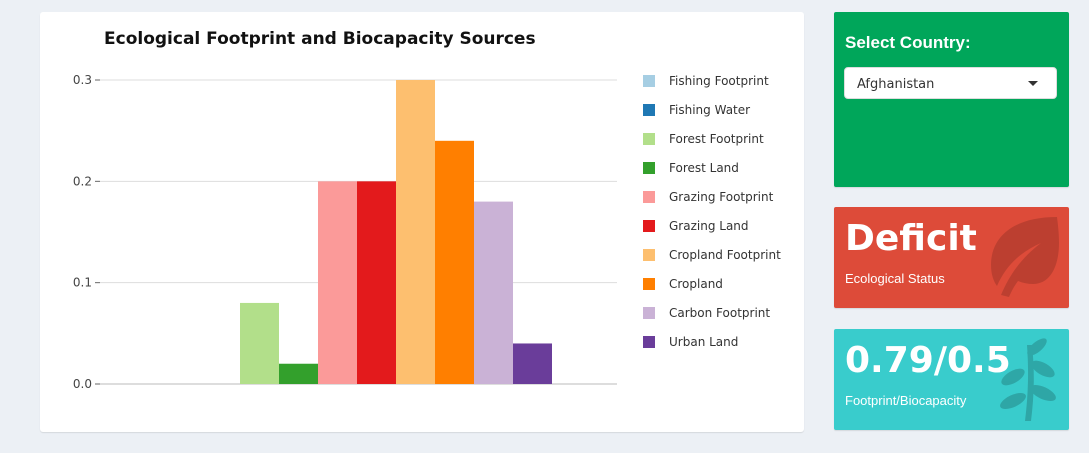 The width and height of the screenshot is (1089, 453). I want to click on bar-cropland-footprint, so click(415, 232).